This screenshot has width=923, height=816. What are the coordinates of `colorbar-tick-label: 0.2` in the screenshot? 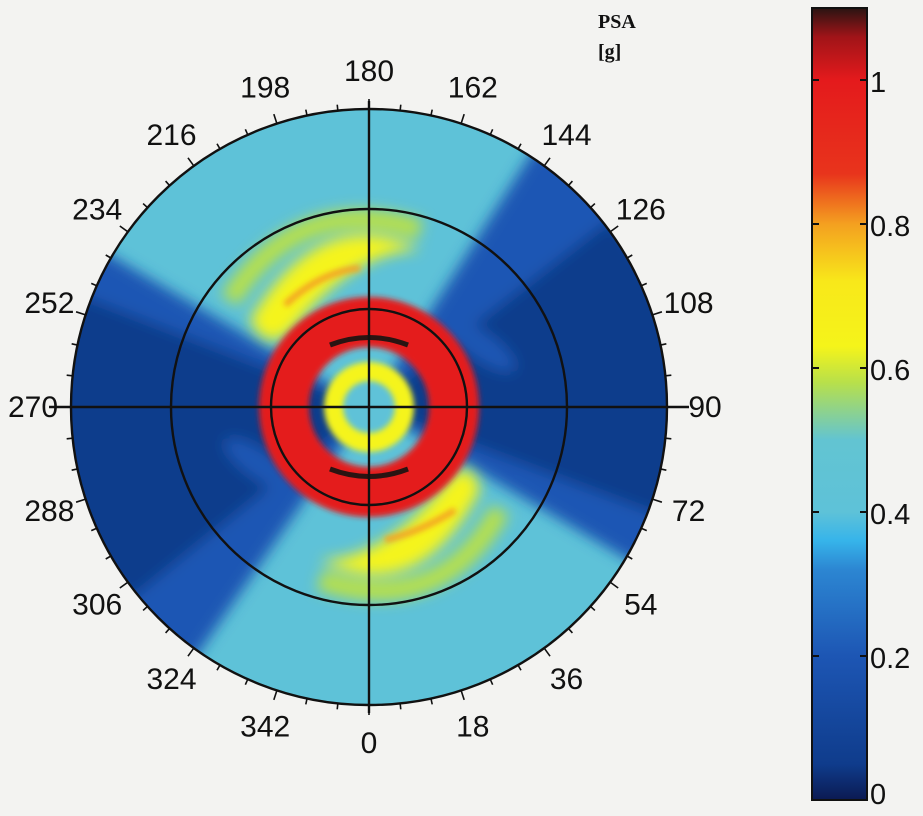 It's located at (890, 659).